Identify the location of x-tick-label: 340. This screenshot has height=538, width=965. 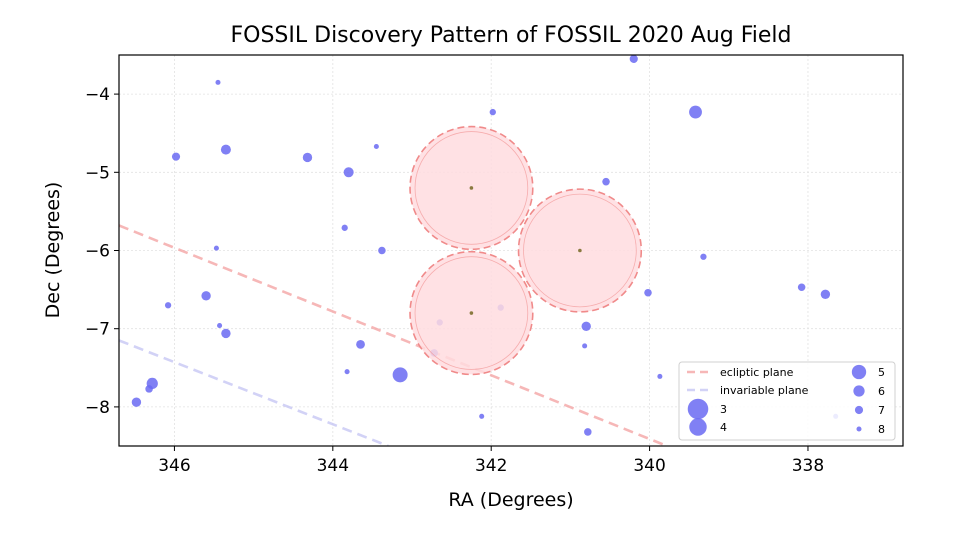
(649, 466).